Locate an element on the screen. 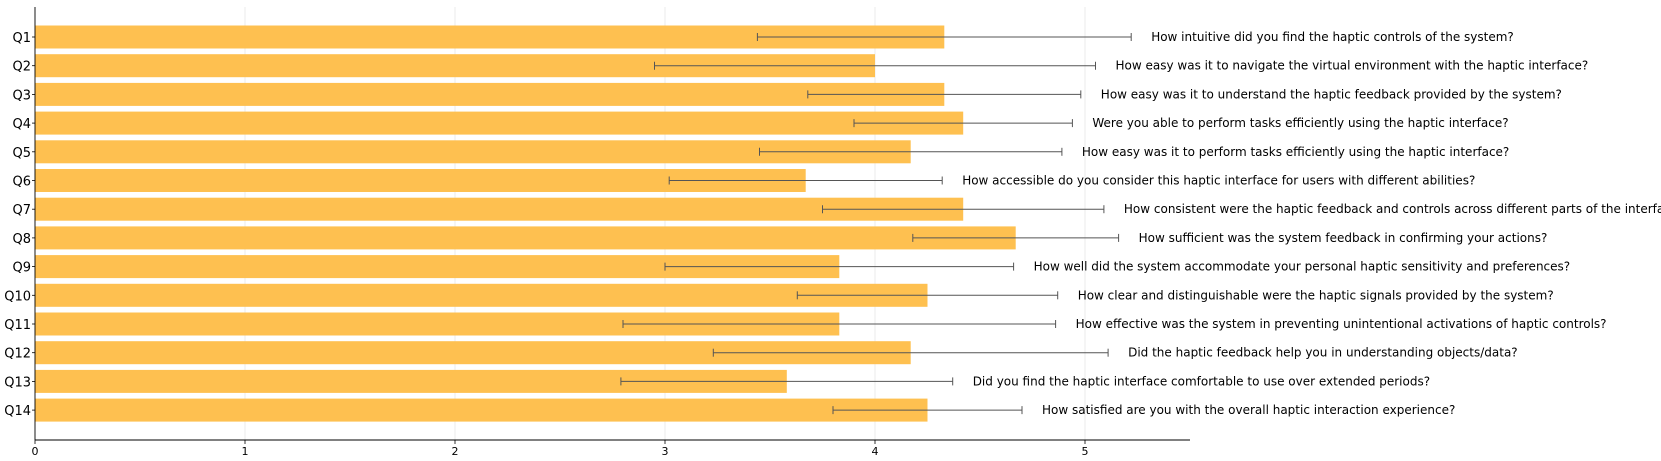 This screenshot has width=1661, height=461. category-label-q3: Q3 is located at coordinates (21, 95).